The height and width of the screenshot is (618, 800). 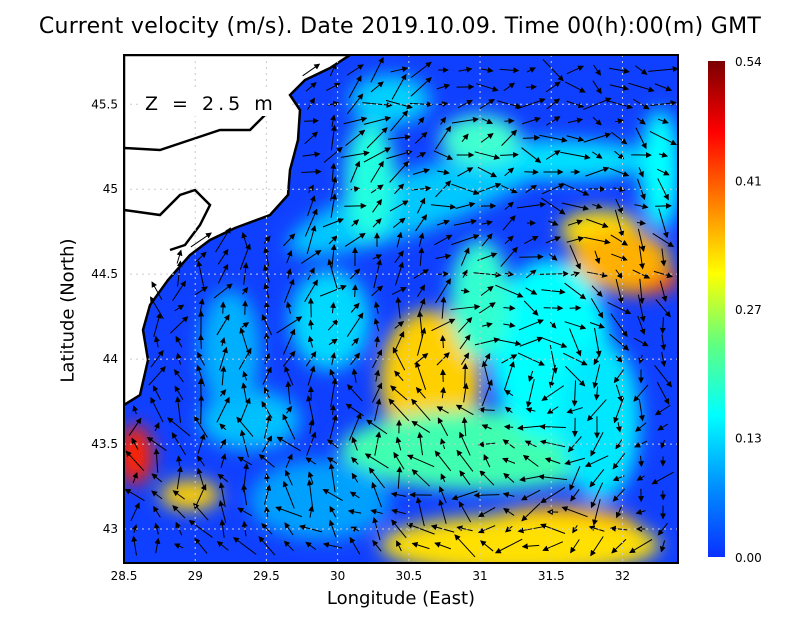 I want to click on y-tick-label: 43, so click(x=110, y=529).